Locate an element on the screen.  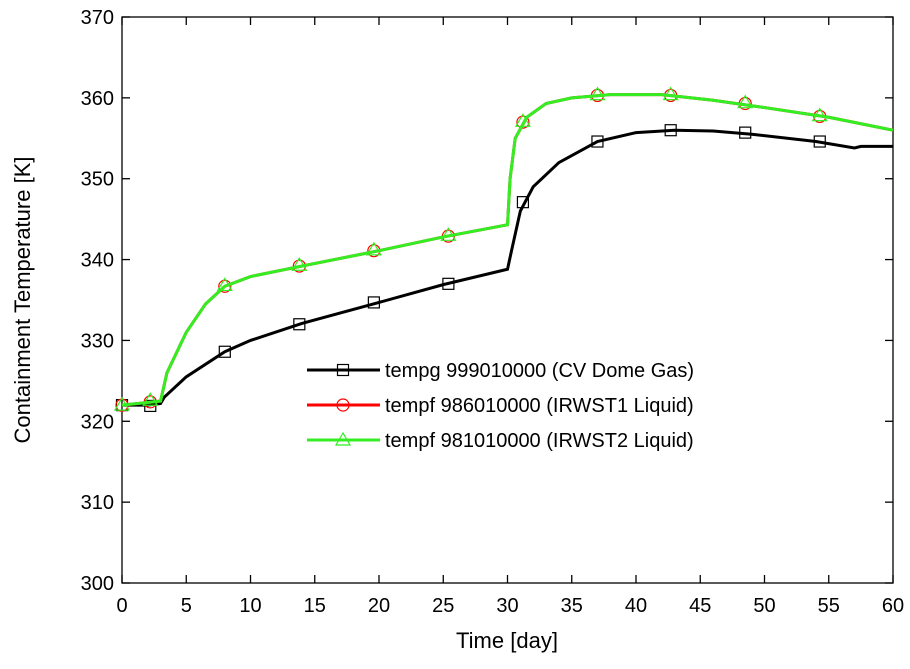
legend-label: tempf 986010000 (IRWST1 Liquid) is located at coordinates (539, 406).